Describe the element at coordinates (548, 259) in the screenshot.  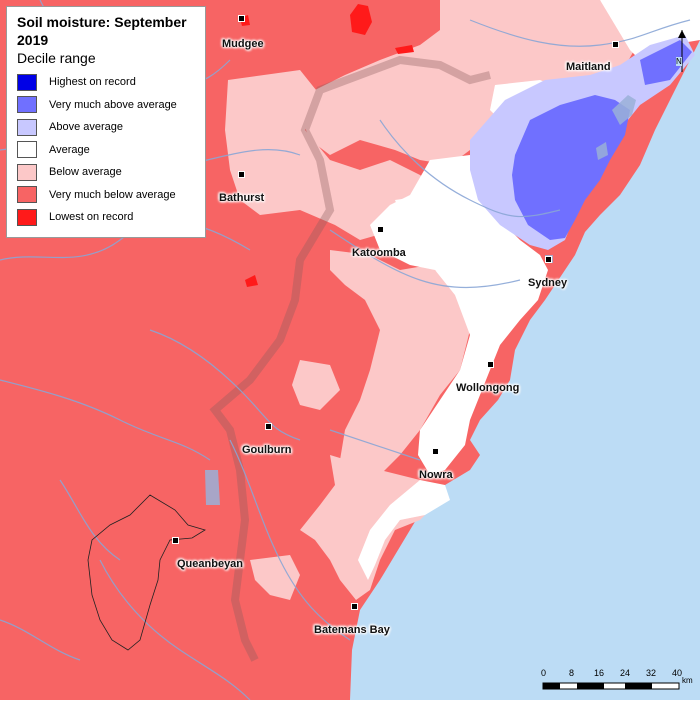
I see `city-marker-sydney` at that location.